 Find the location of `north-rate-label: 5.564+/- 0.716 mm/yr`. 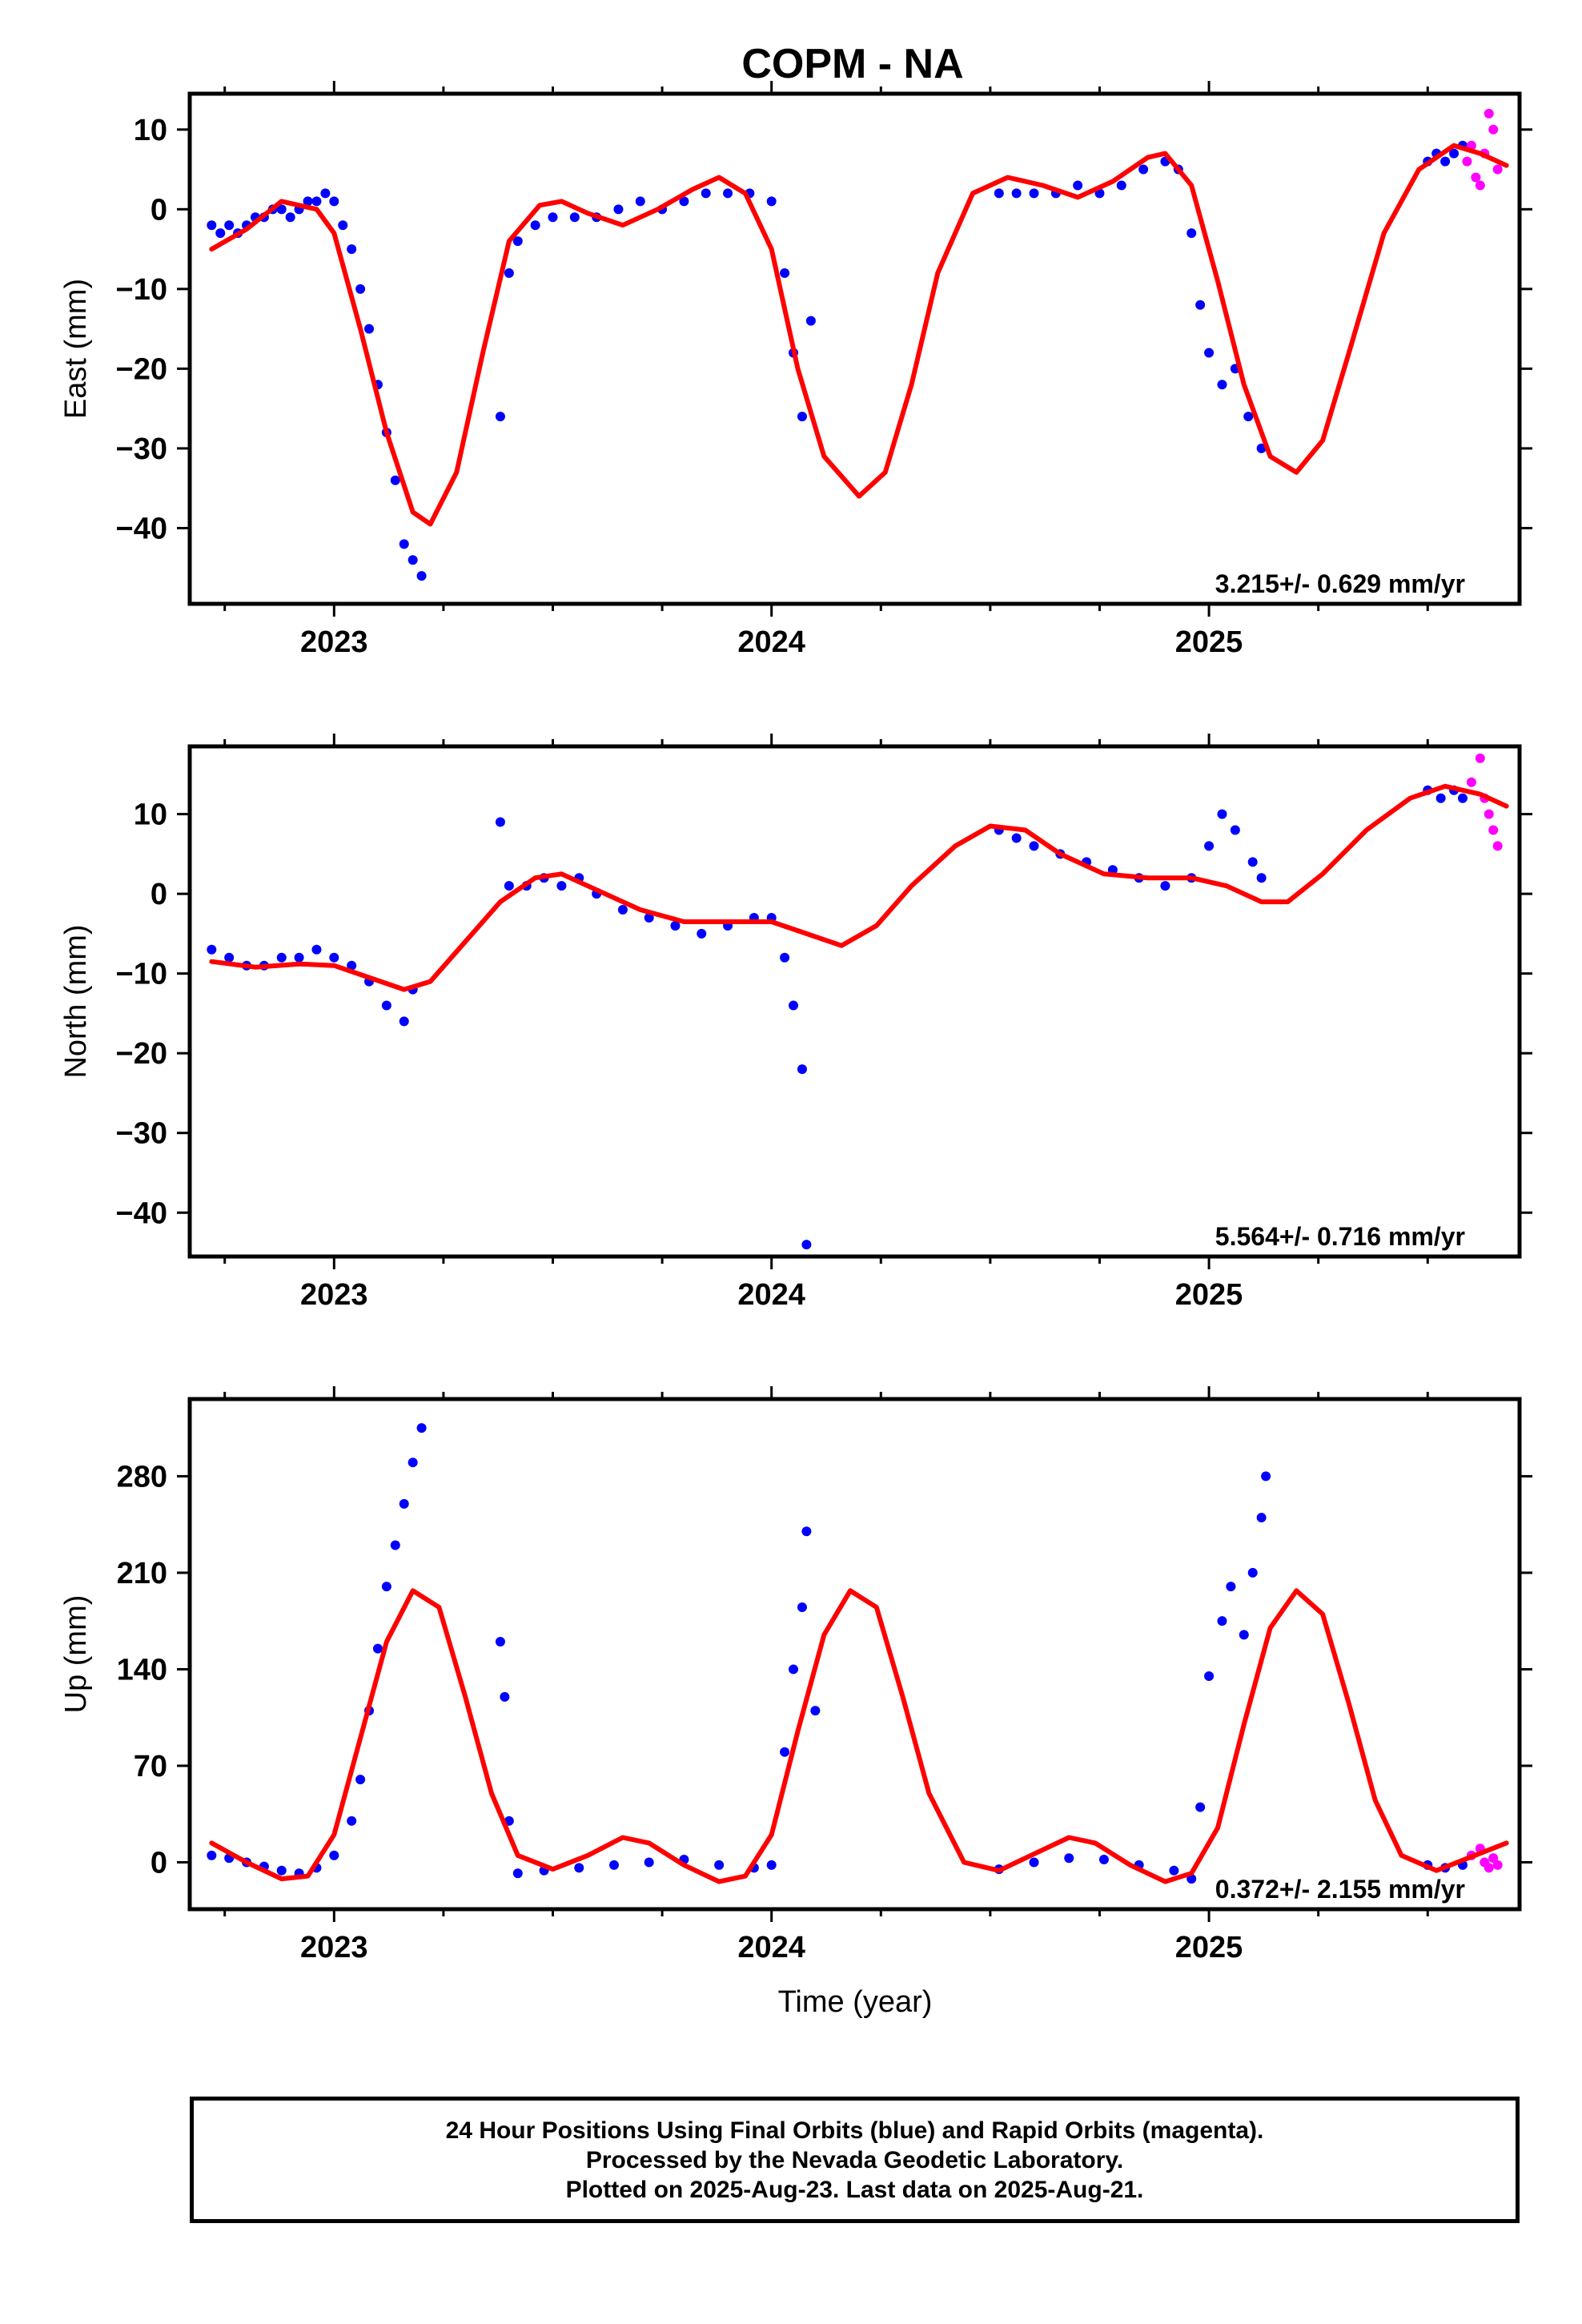

north-rate-label: 5.564+/- 0.716 mm/yr is located at coordinates (1340, 1236).